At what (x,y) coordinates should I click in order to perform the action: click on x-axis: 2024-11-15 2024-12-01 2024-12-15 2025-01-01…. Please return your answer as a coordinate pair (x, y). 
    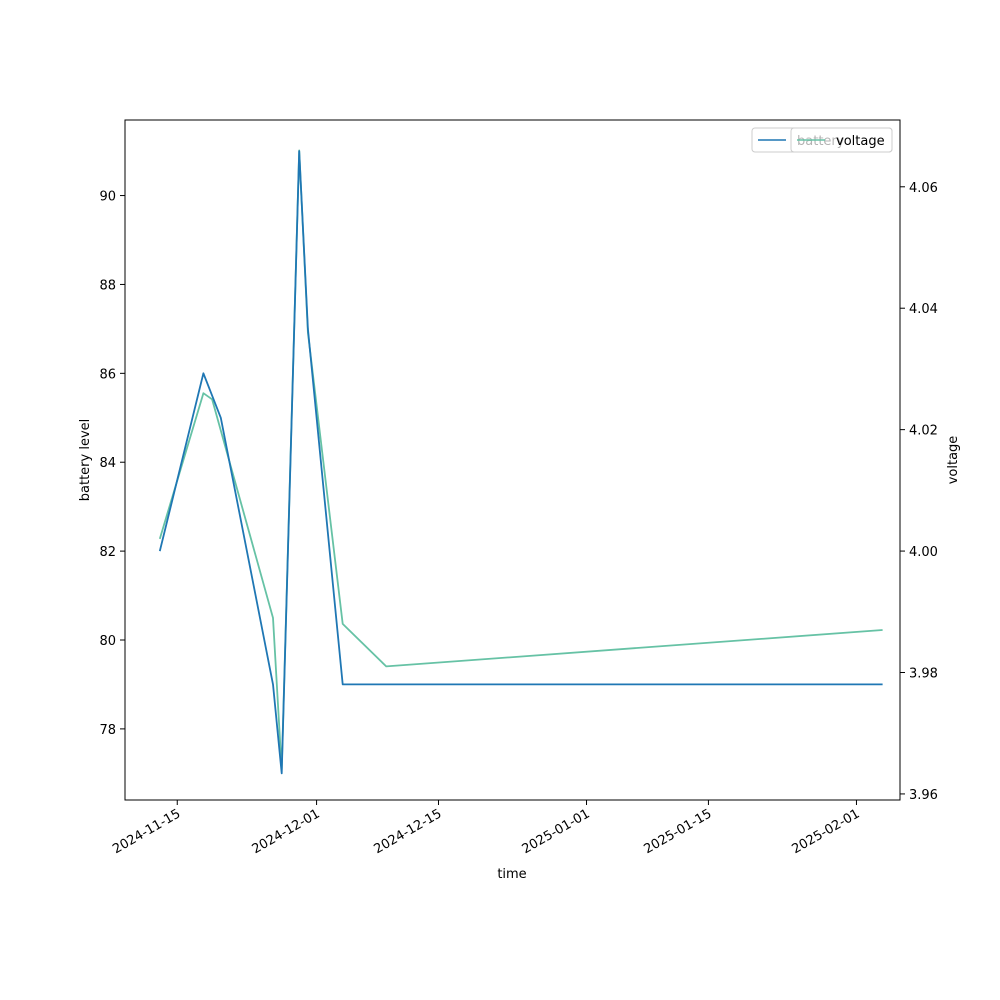
    Looking at the image, I should click on (486, 828).